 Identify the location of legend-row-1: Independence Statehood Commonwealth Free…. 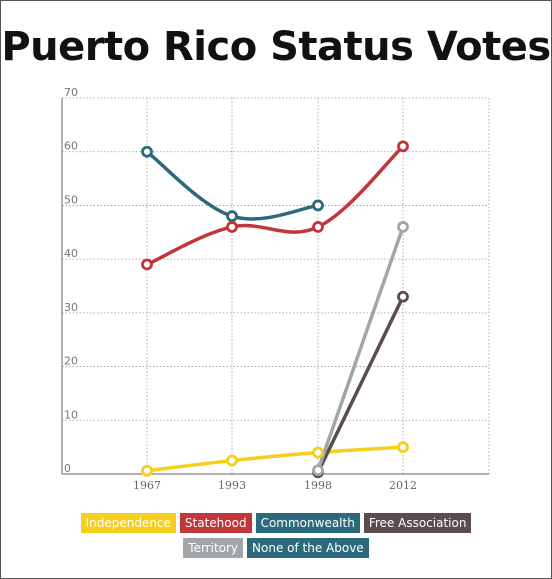
(276, 523).